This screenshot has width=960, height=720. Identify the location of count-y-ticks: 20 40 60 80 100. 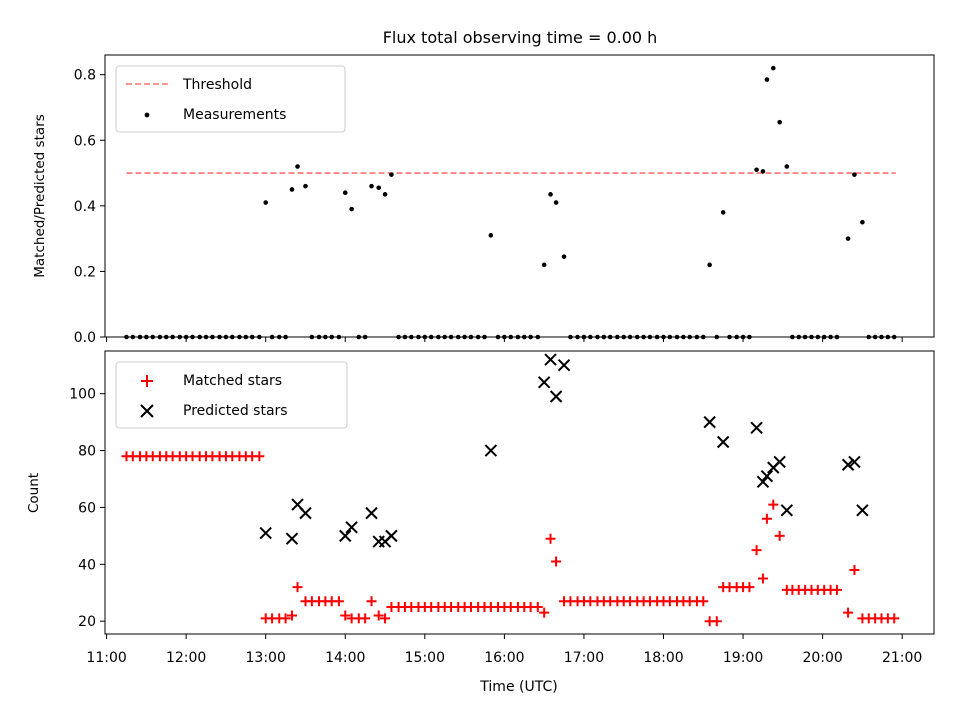
(87, 508).